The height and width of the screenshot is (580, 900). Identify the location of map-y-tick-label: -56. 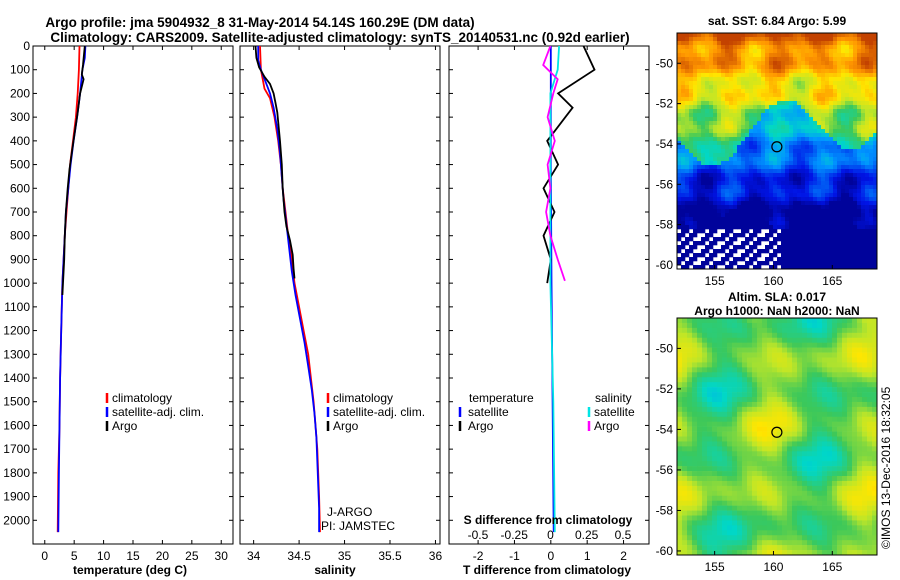
(665, 470).